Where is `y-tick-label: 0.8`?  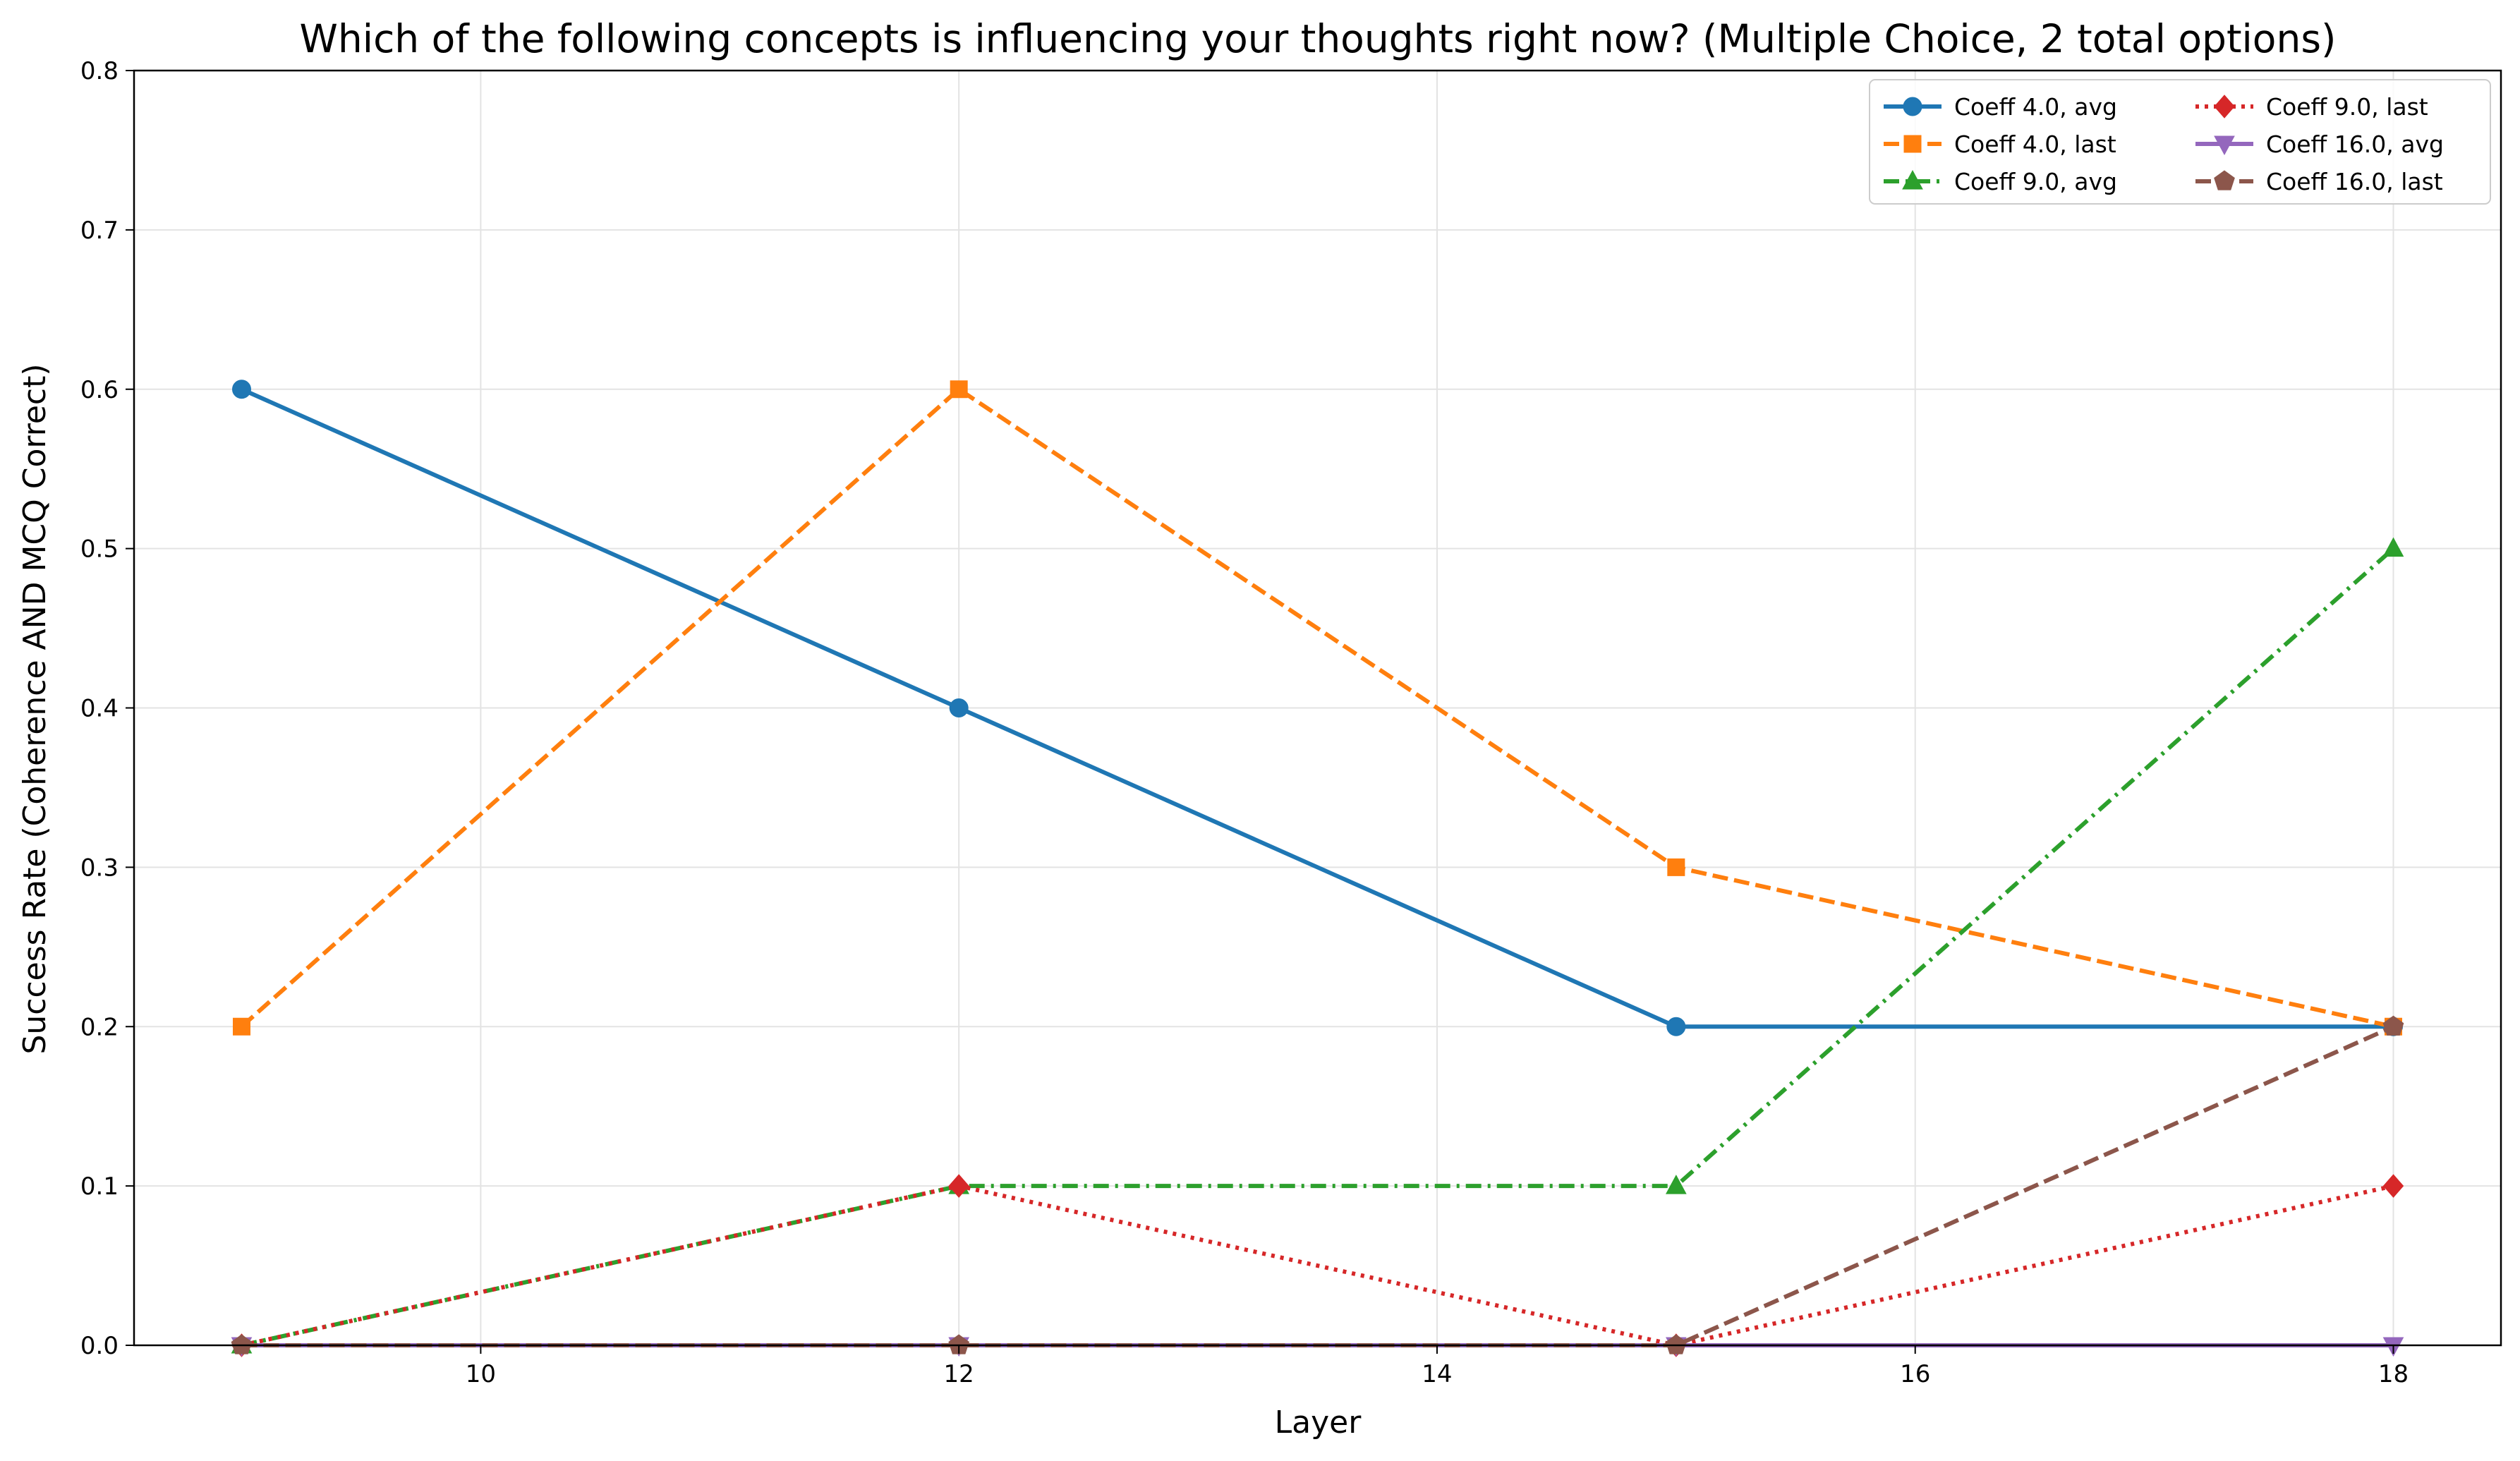 y-tick-label: 0.8 is located at coordinates (99, 71).